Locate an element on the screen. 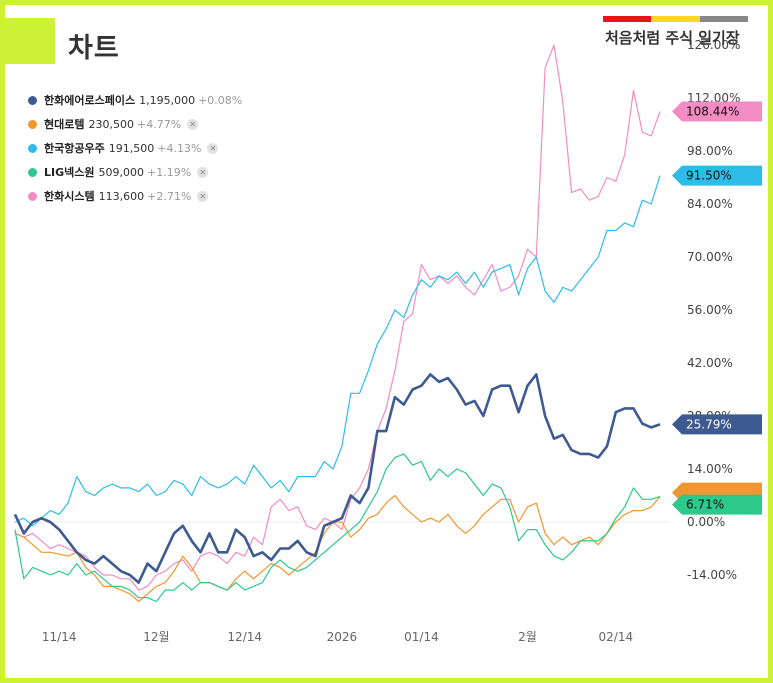 This screenshot has width=773, height=683. end-value-tag: 25.79% is located at coordinates (717, 424).